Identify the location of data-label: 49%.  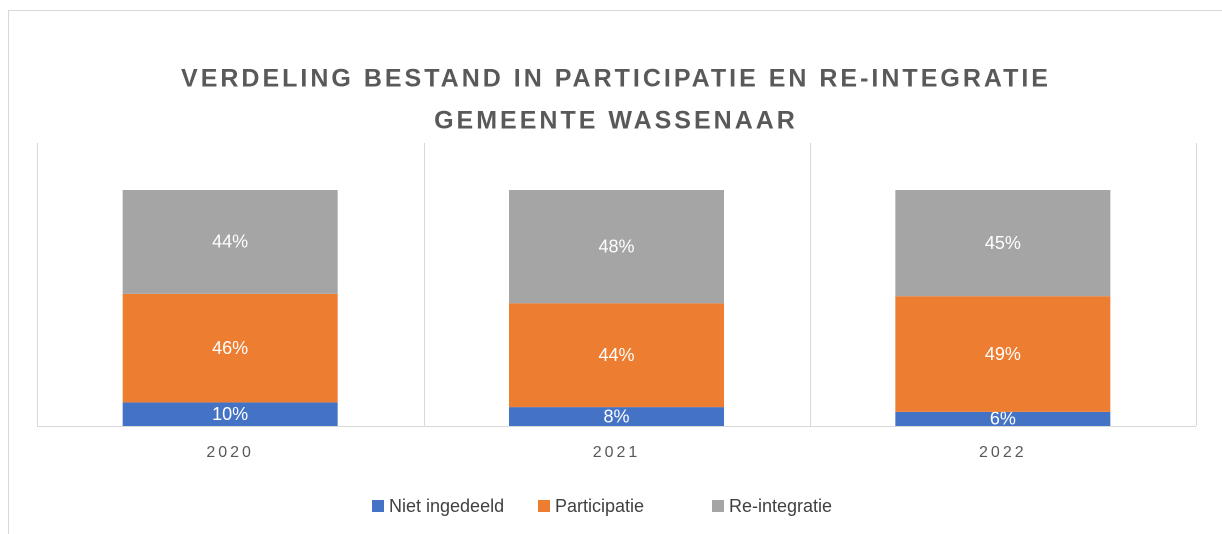
(1003, 354).